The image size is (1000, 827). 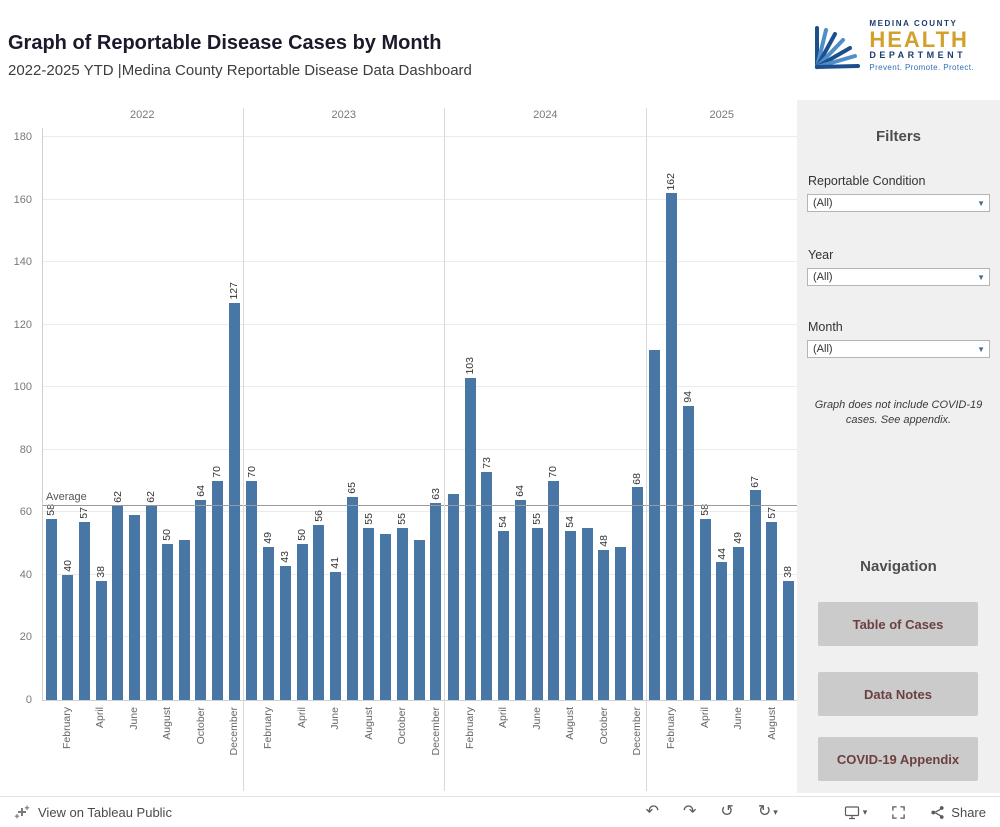 What do you see at coordinates (218, 590) in the screenshot?
I see `bar-2022-m11` at bounding box center [218, 590].